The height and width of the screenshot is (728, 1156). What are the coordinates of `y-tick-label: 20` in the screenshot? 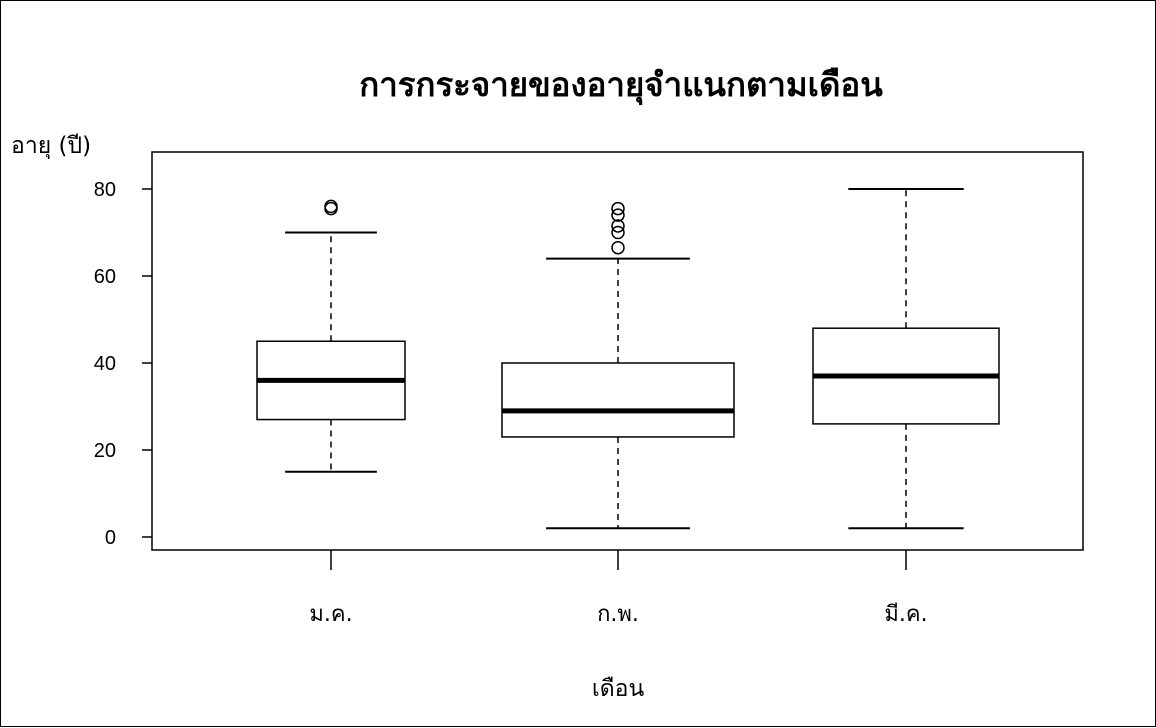 It's located at (105, 451).